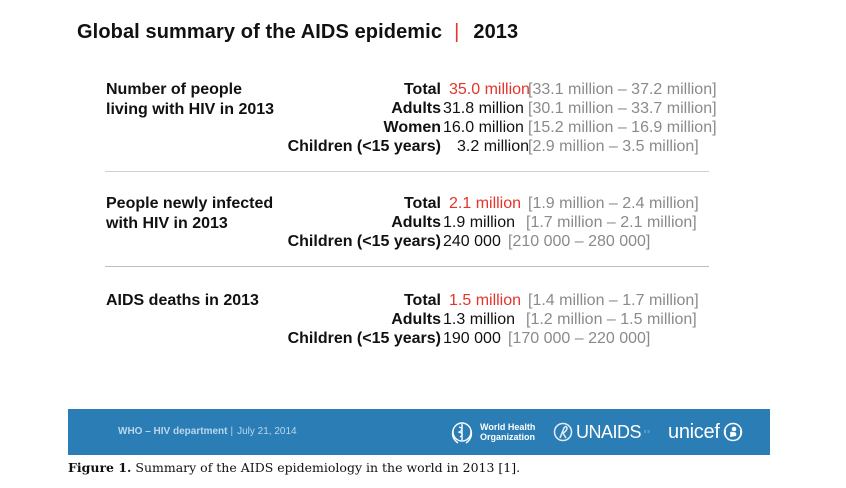  I want to click on footer-credit: WHO – HIV department | July 21, 2014, so click(207, 431).